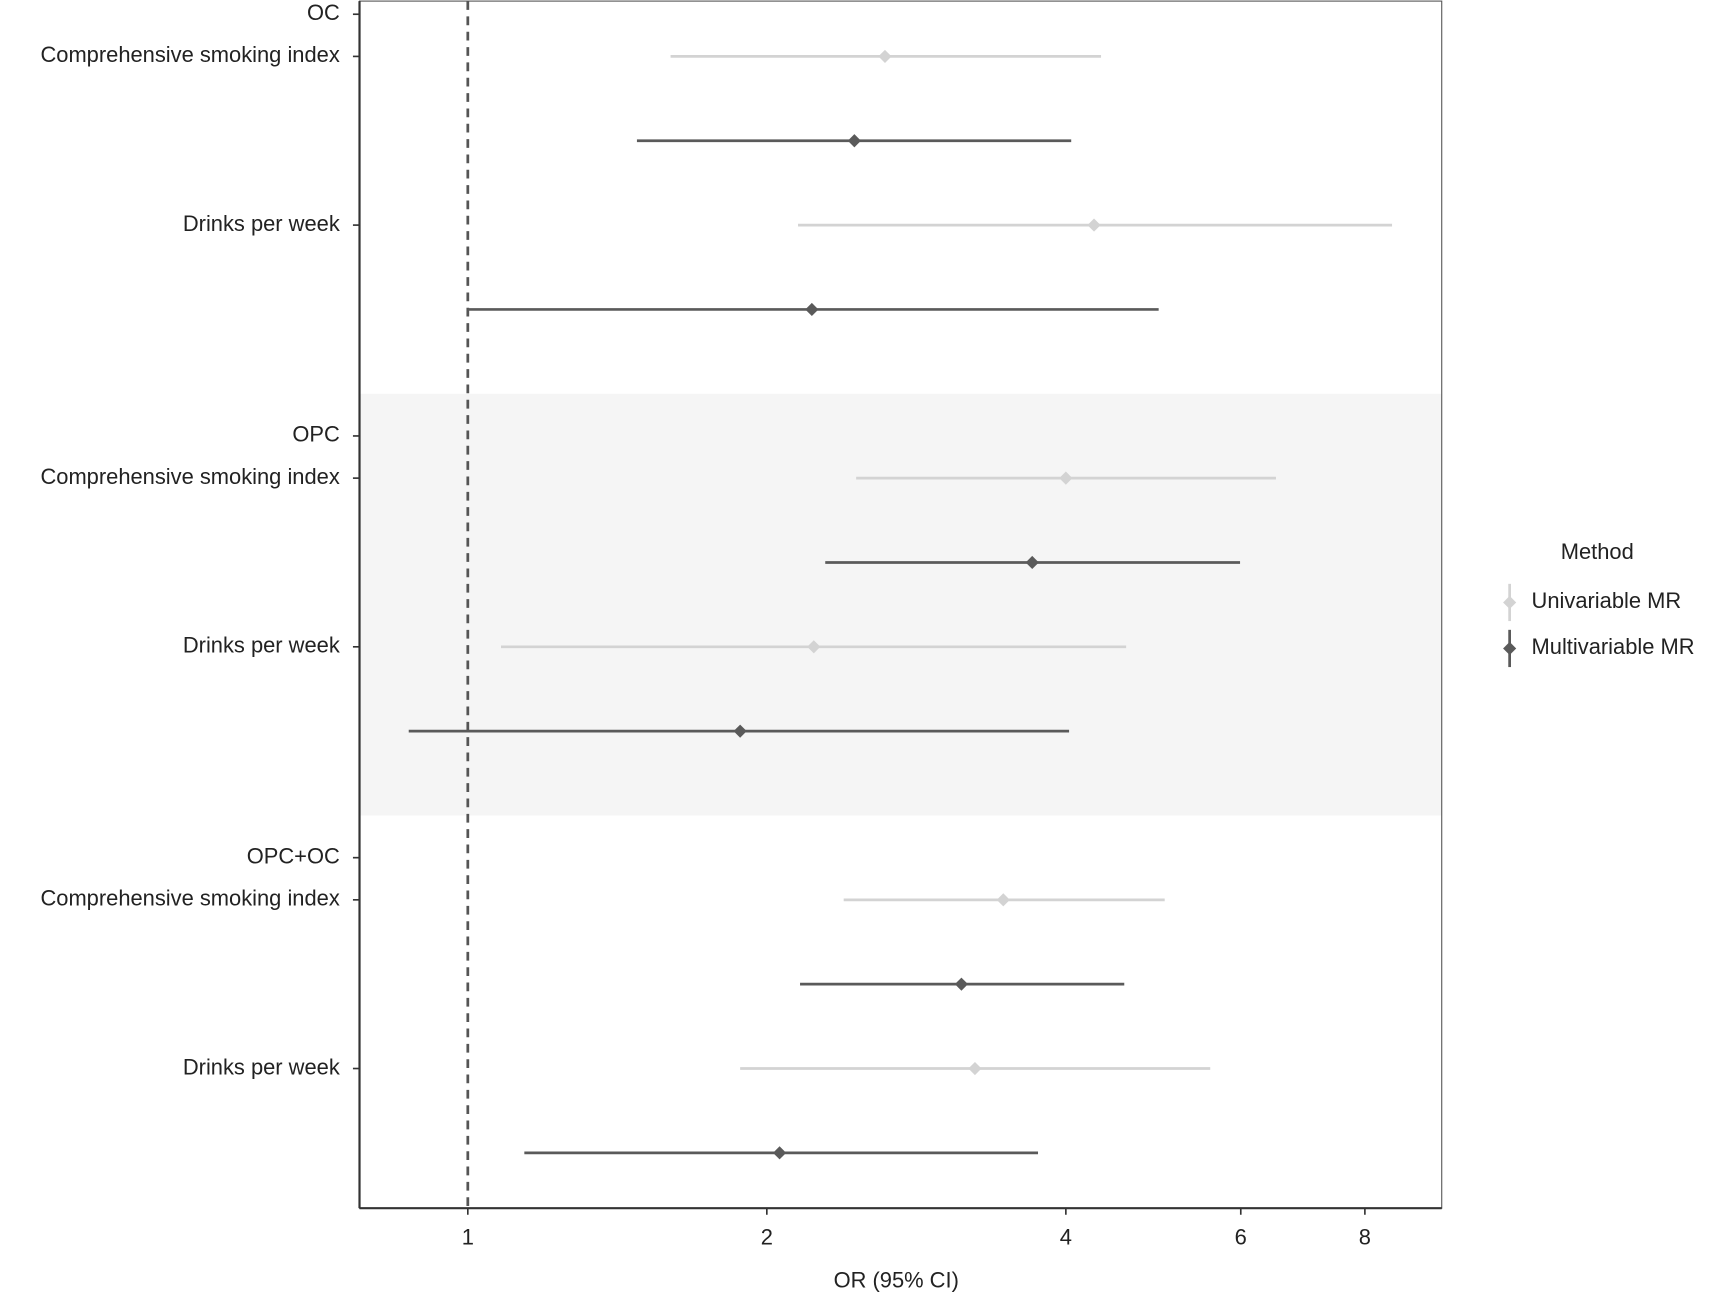  I want to click on x-tick-label: 2, so click(767, 1237).